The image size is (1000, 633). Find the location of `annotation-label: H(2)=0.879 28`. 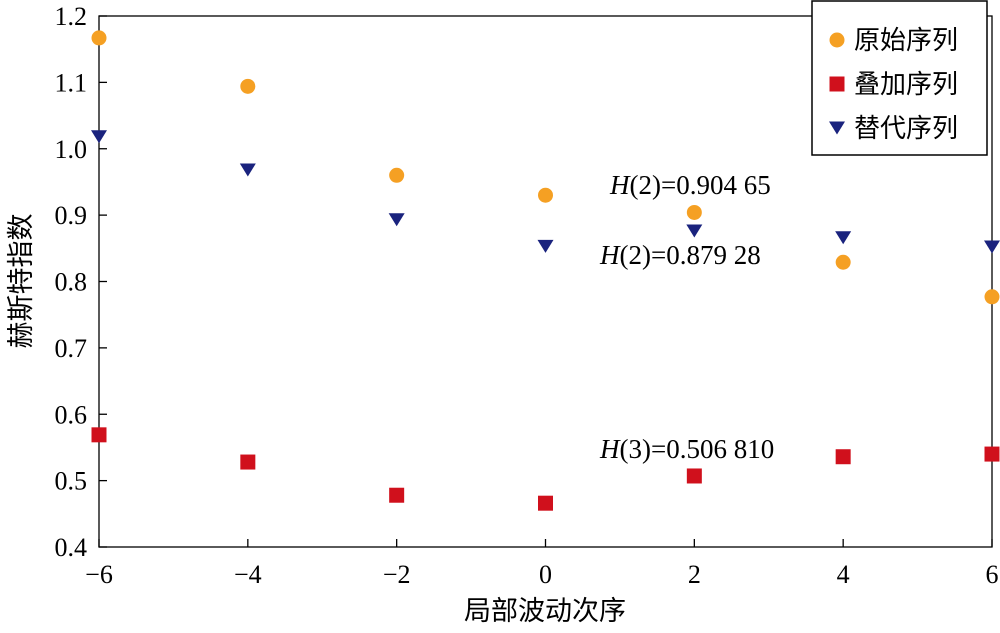

annotation-label: H(2)=0.879 28 is located at coordinates (680, 255).